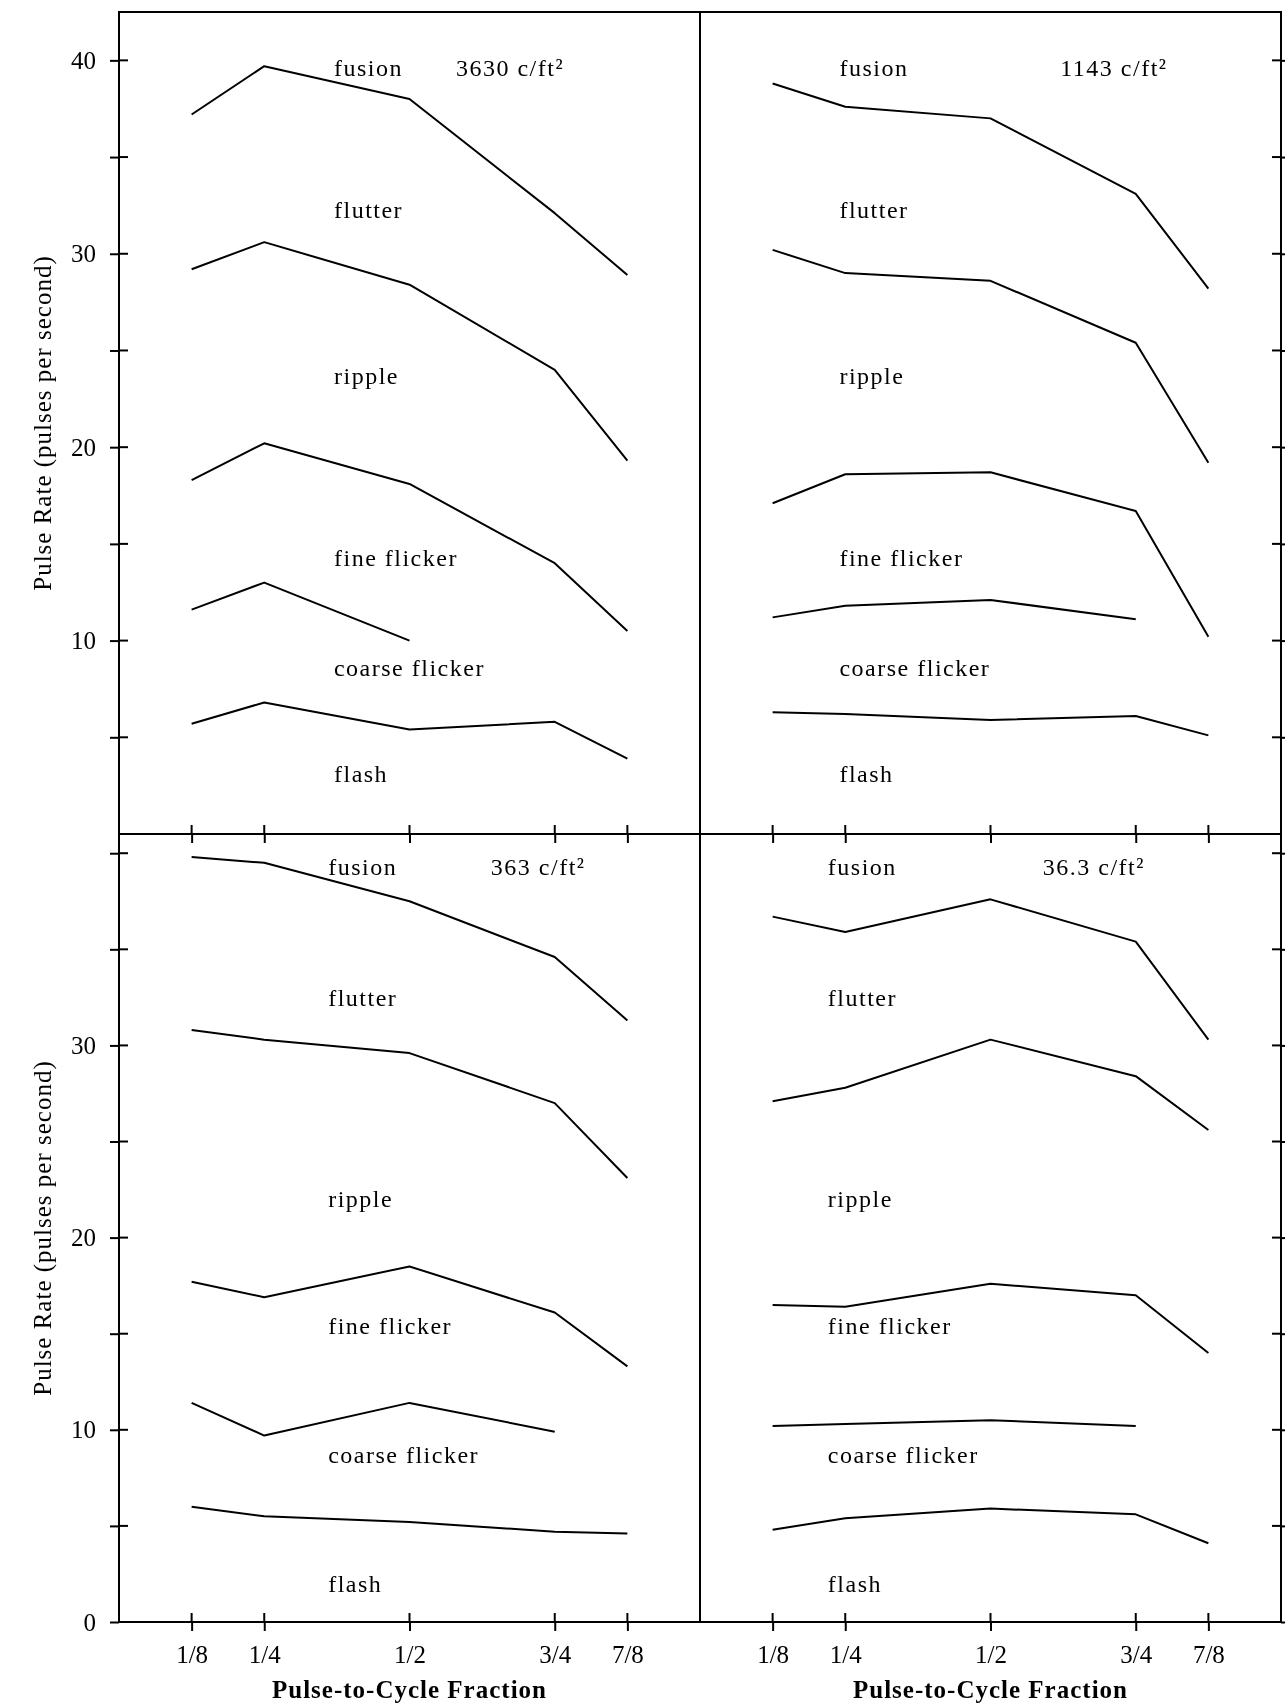 The image size is (1285, 1707). I want to click on annotation: 36.3 c/ft², so click(1093, 867).